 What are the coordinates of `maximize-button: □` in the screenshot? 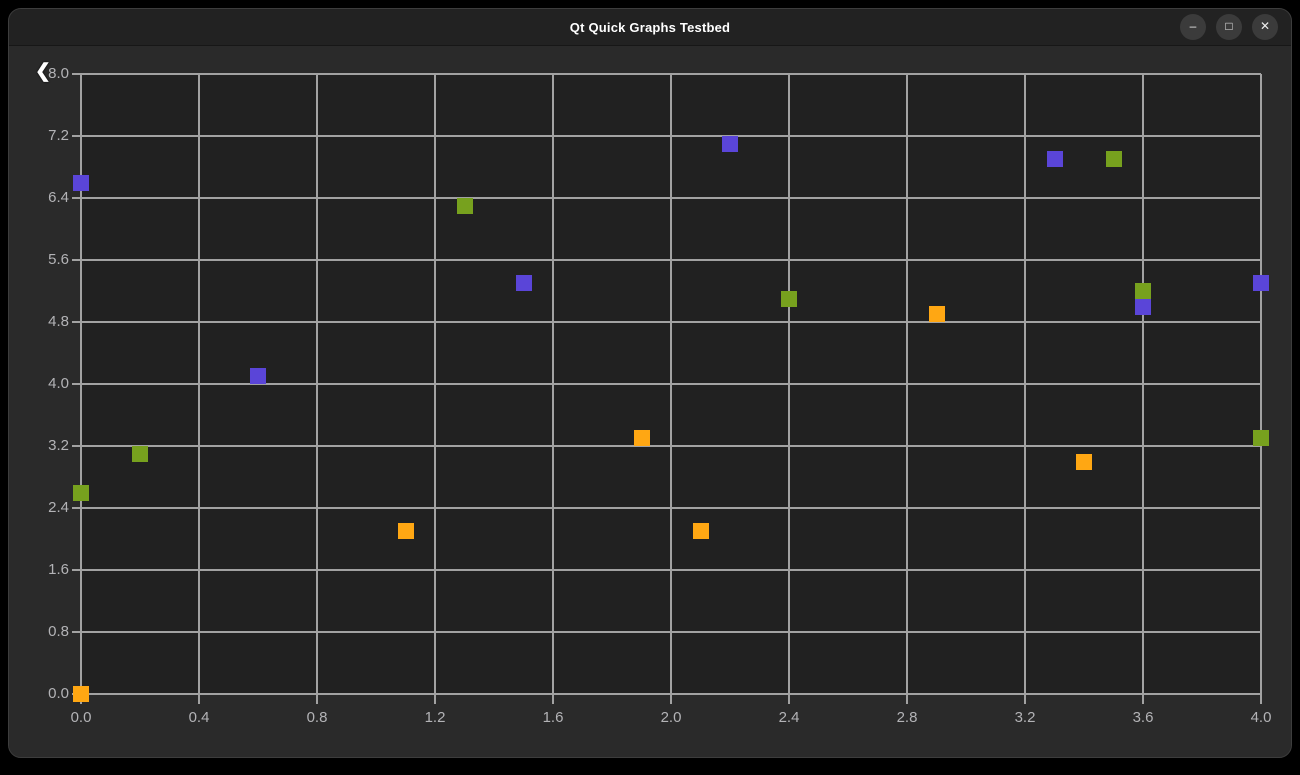 It's located at (1229, 27).